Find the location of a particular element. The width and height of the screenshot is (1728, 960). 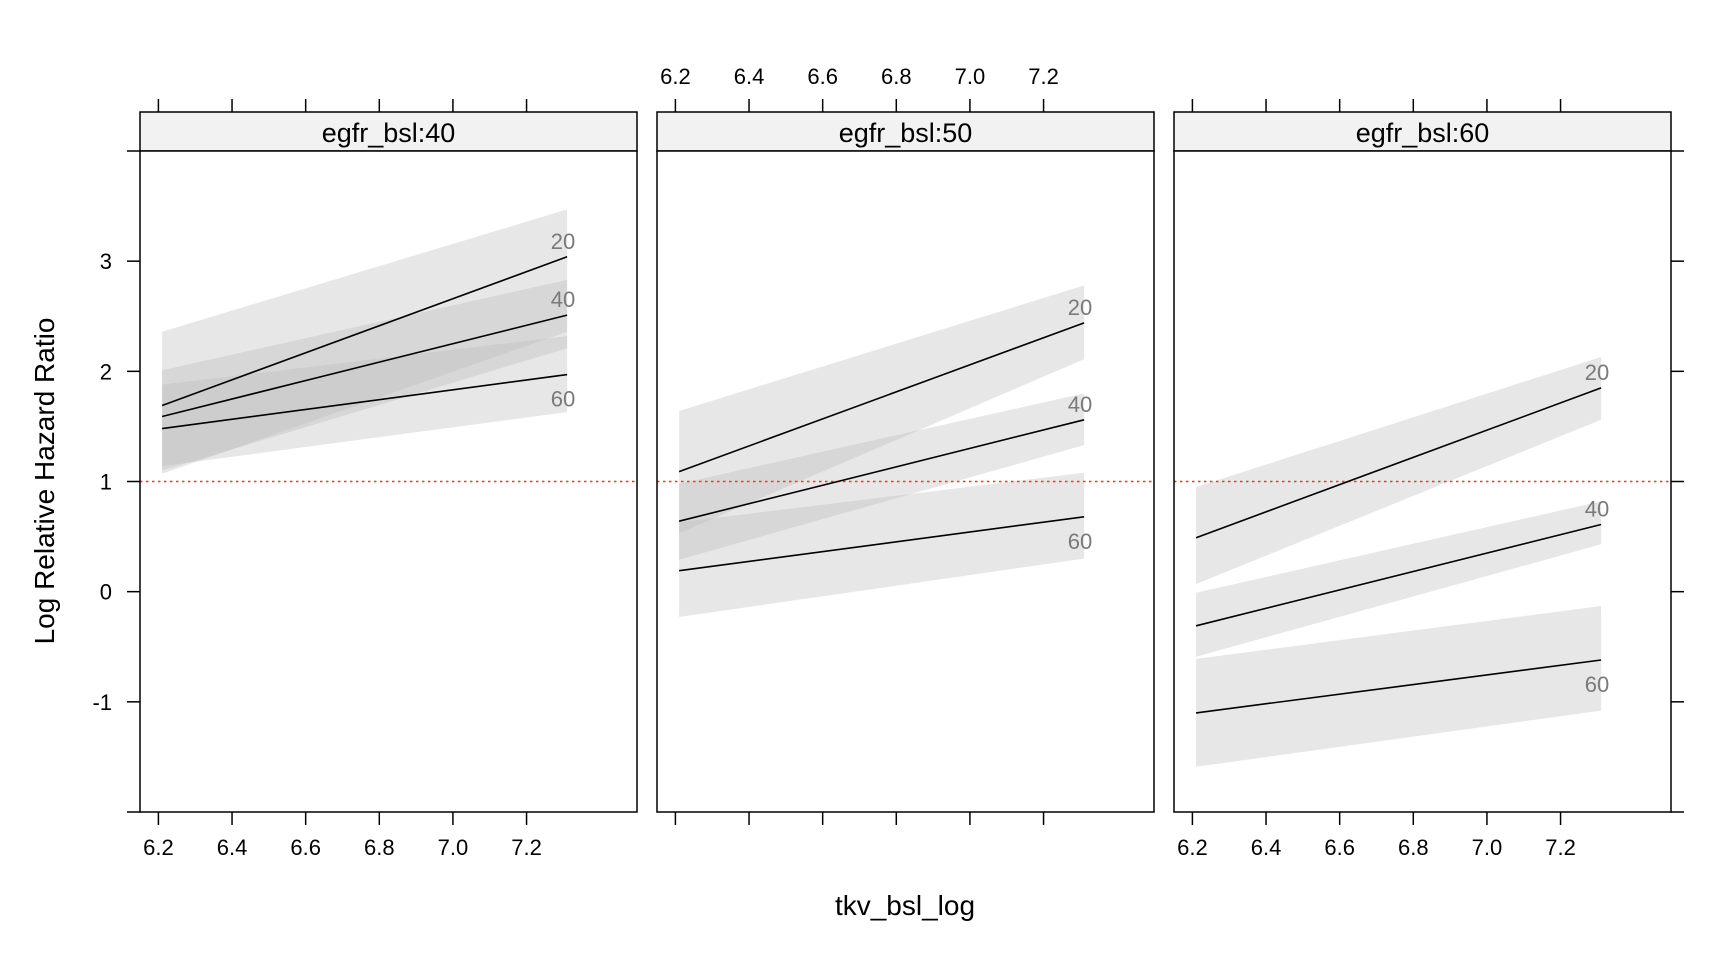

x-tick-label-top: 7.0 is located at coordinates (970, 76).